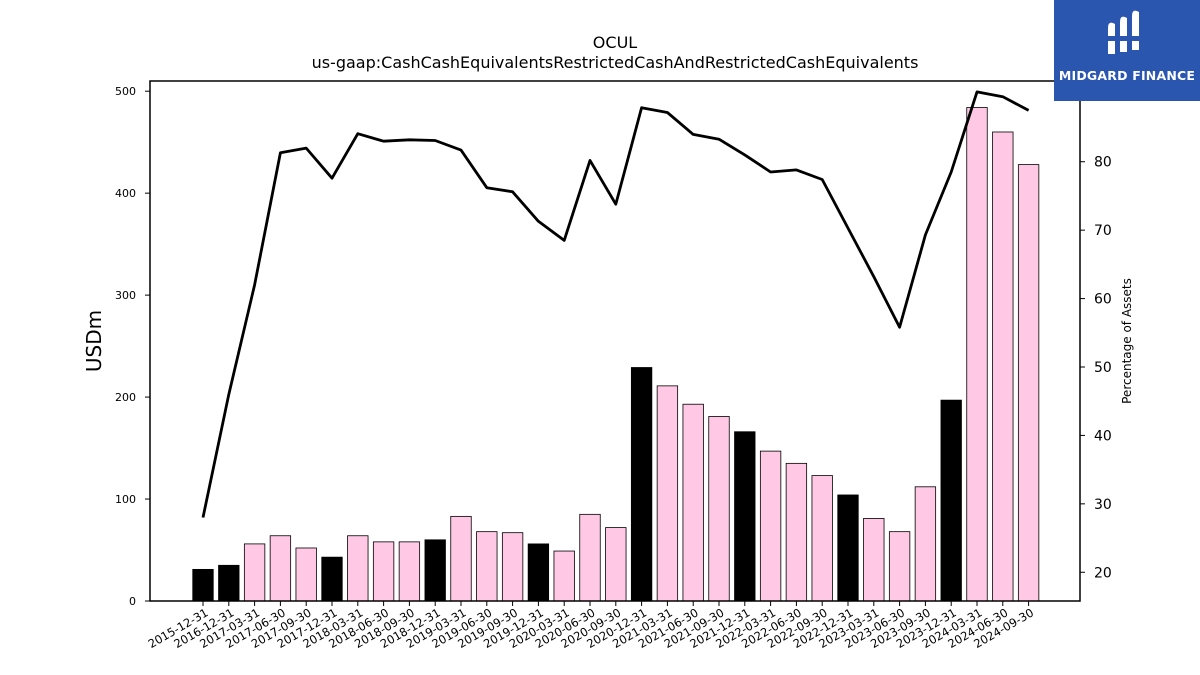 The width and height of the screenshot is (1200, 675). What do you see at coordinates (132, 601) in the screenshot?
I see `y-tick-label: 0` at bounding box center [132, 601].